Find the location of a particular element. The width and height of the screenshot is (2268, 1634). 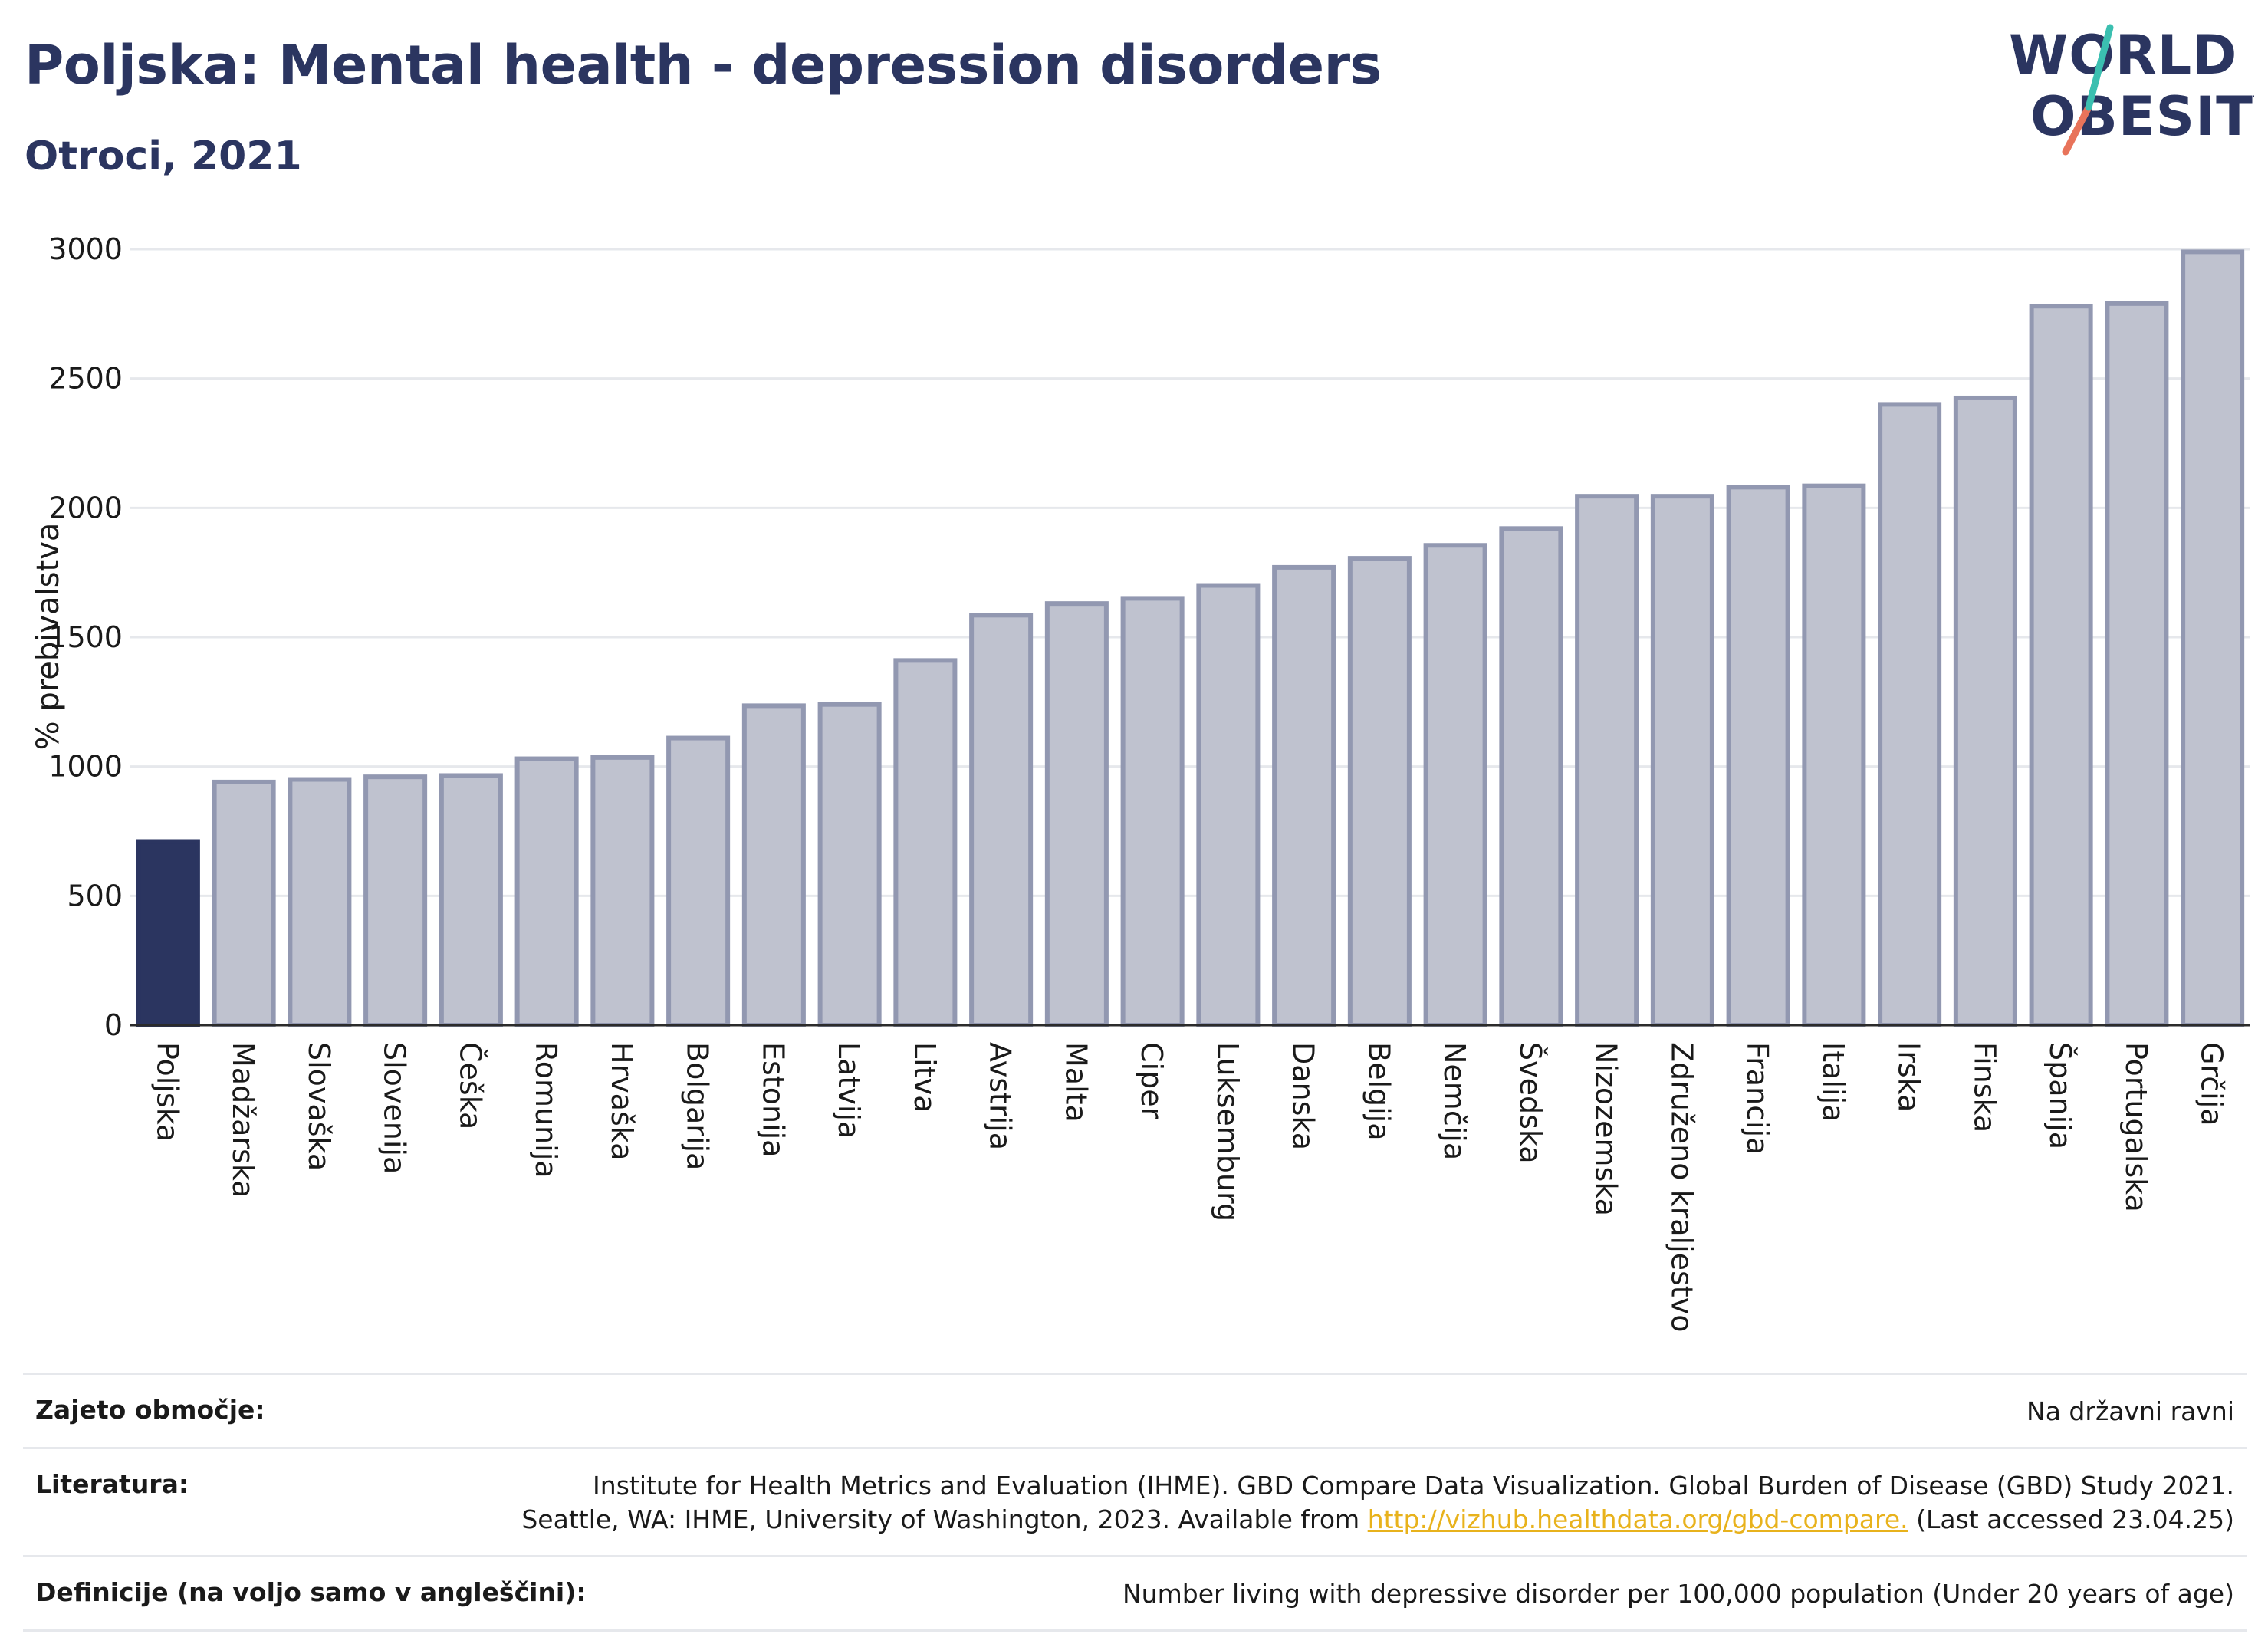

x-tick-label: Češka is located at coordinates (470, 1086).